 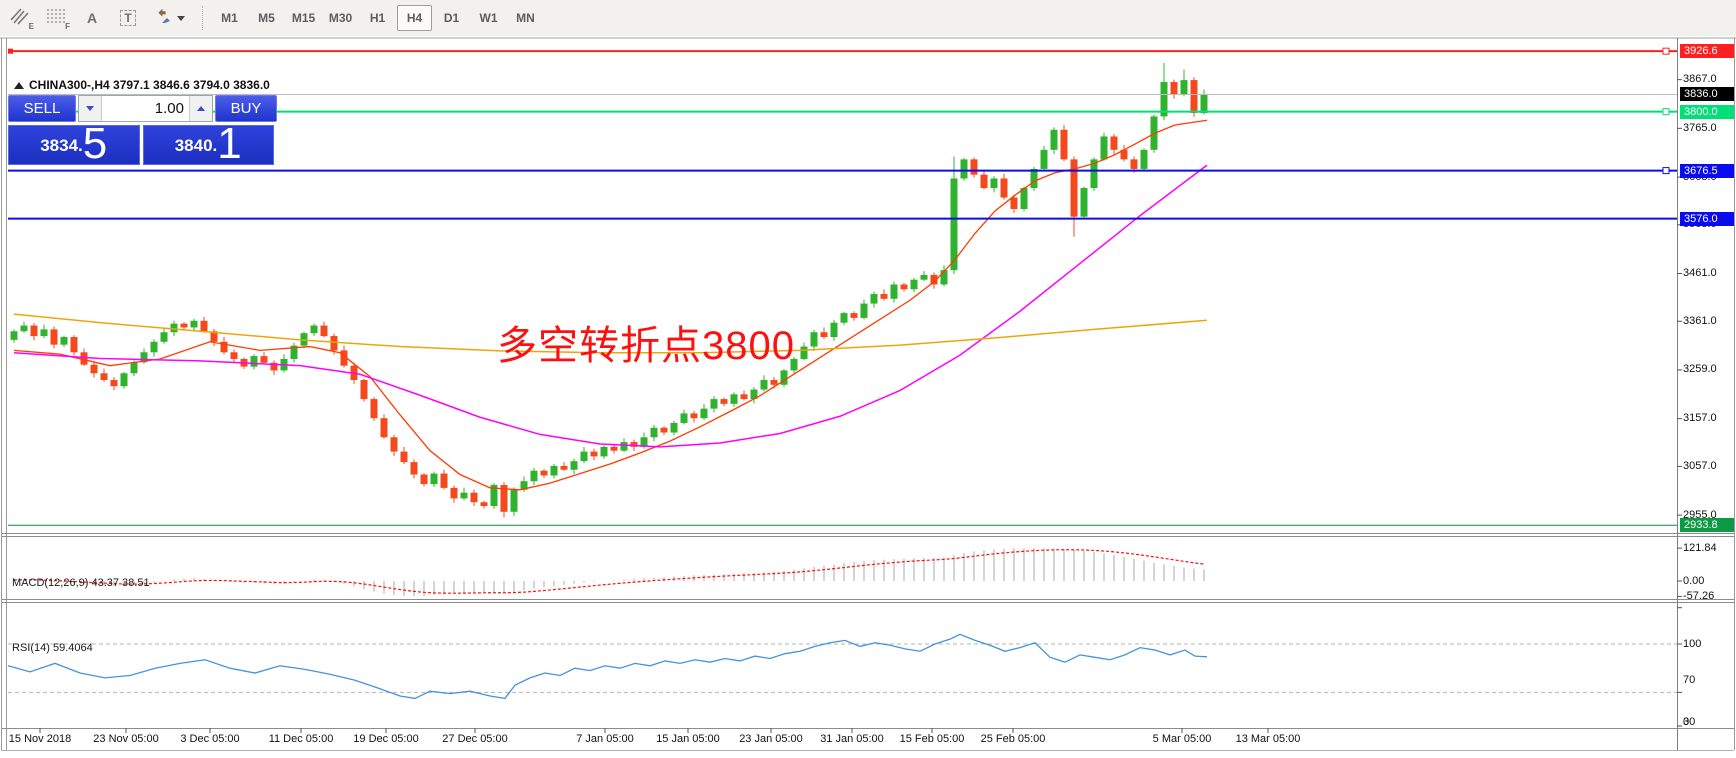 What do you see at coordinates (1182, 739) in the screenshot?
I see `time-axis-label: 5 Mar 05:00` at bounding box center [1182, 739].